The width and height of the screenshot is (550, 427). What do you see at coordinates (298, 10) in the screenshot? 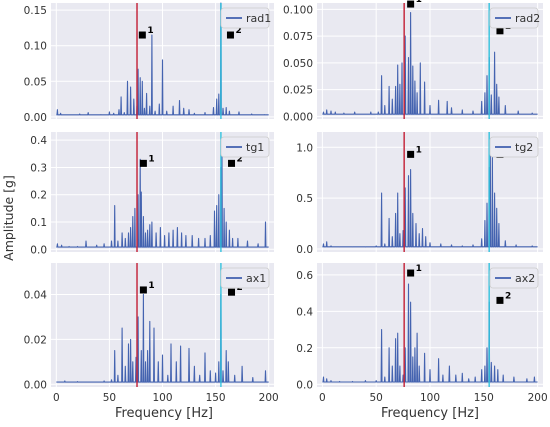
I see `y-tick-label: 0.100` at bounding box center [298, 10].